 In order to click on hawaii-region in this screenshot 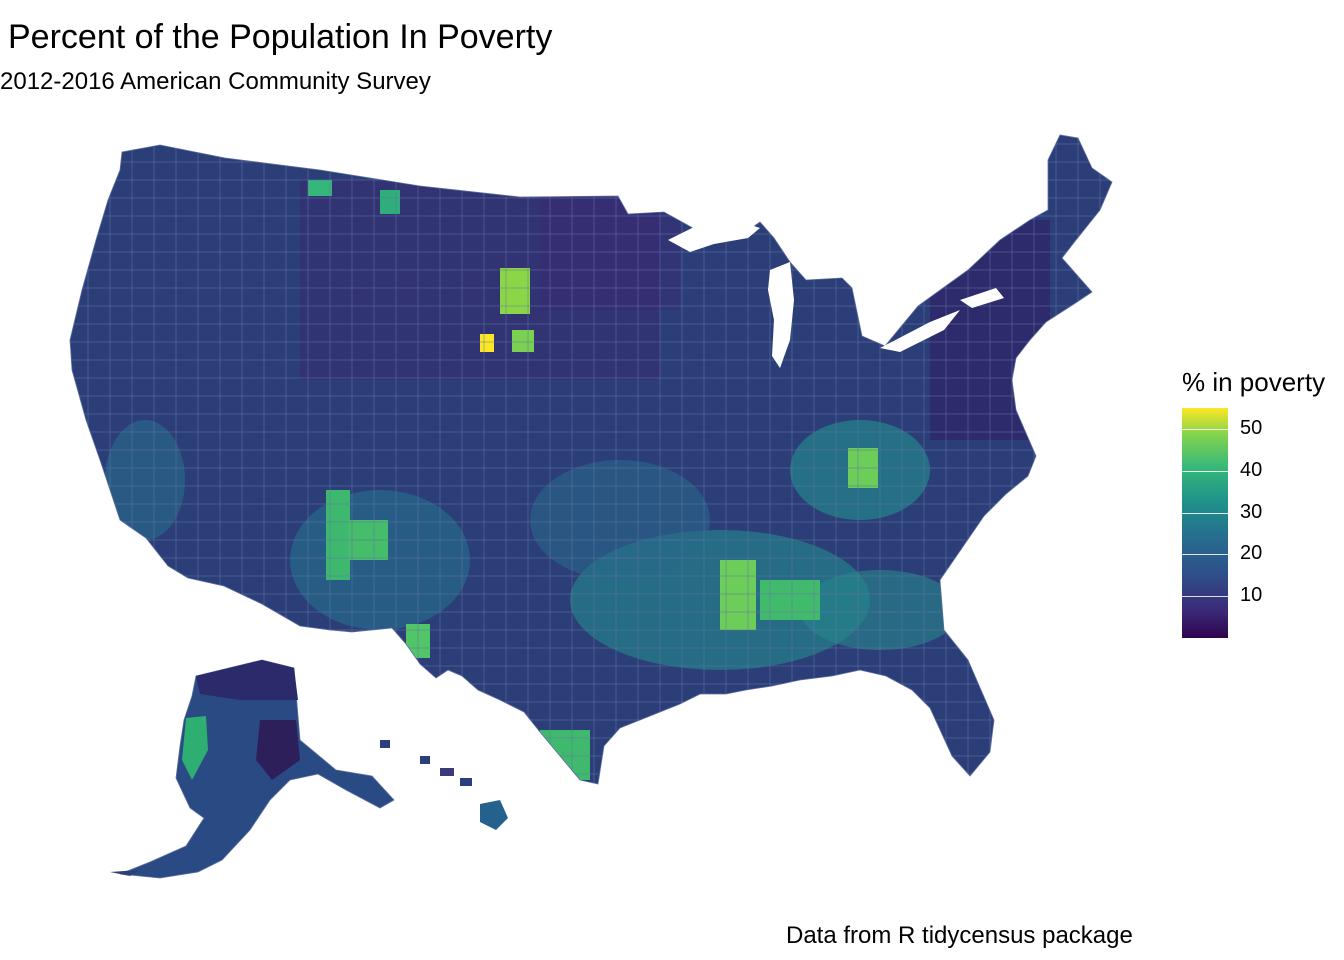, I will do `click(444, 785)`.